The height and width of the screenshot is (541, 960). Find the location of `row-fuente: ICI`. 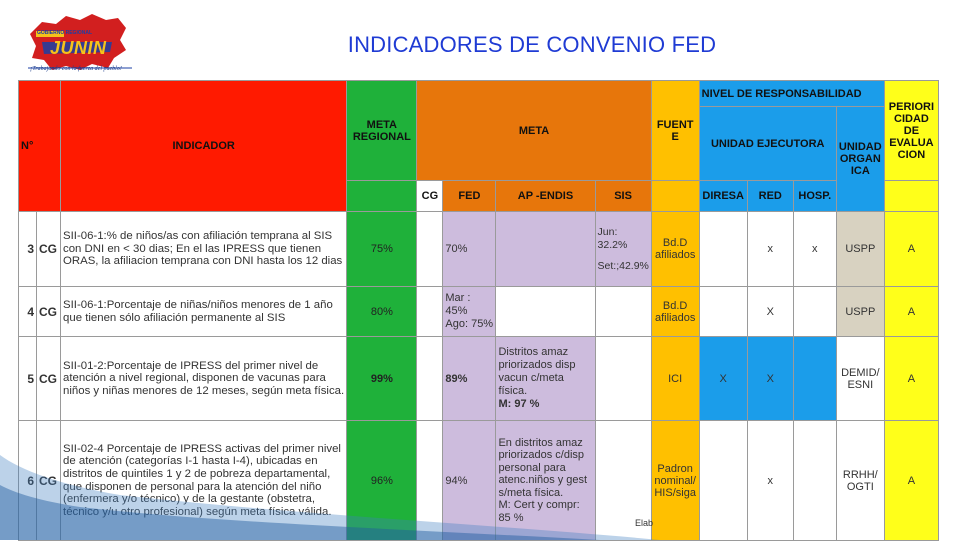

row-fuente: ICI is located at coordinates (675, 378).